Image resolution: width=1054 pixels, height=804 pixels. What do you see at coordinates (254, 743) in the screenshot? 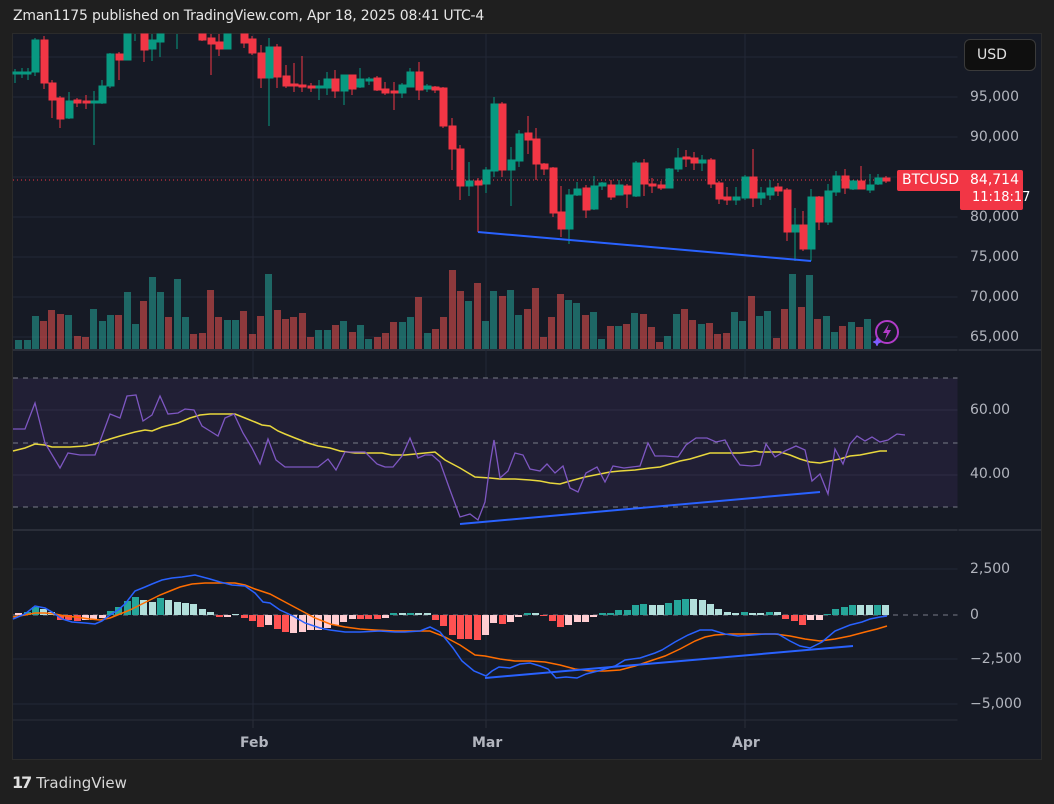
I see `time-label-feb: Feb` at bounding box center [254, 743].